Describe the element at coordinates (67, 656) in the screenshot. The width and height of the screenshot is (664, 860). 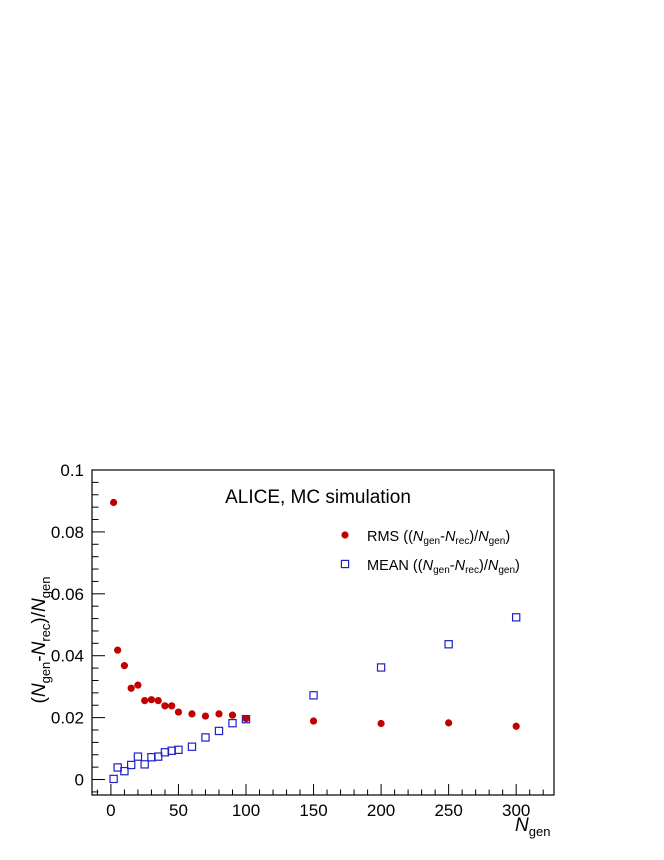
I see `y-tick-label: 0.04` at that location.